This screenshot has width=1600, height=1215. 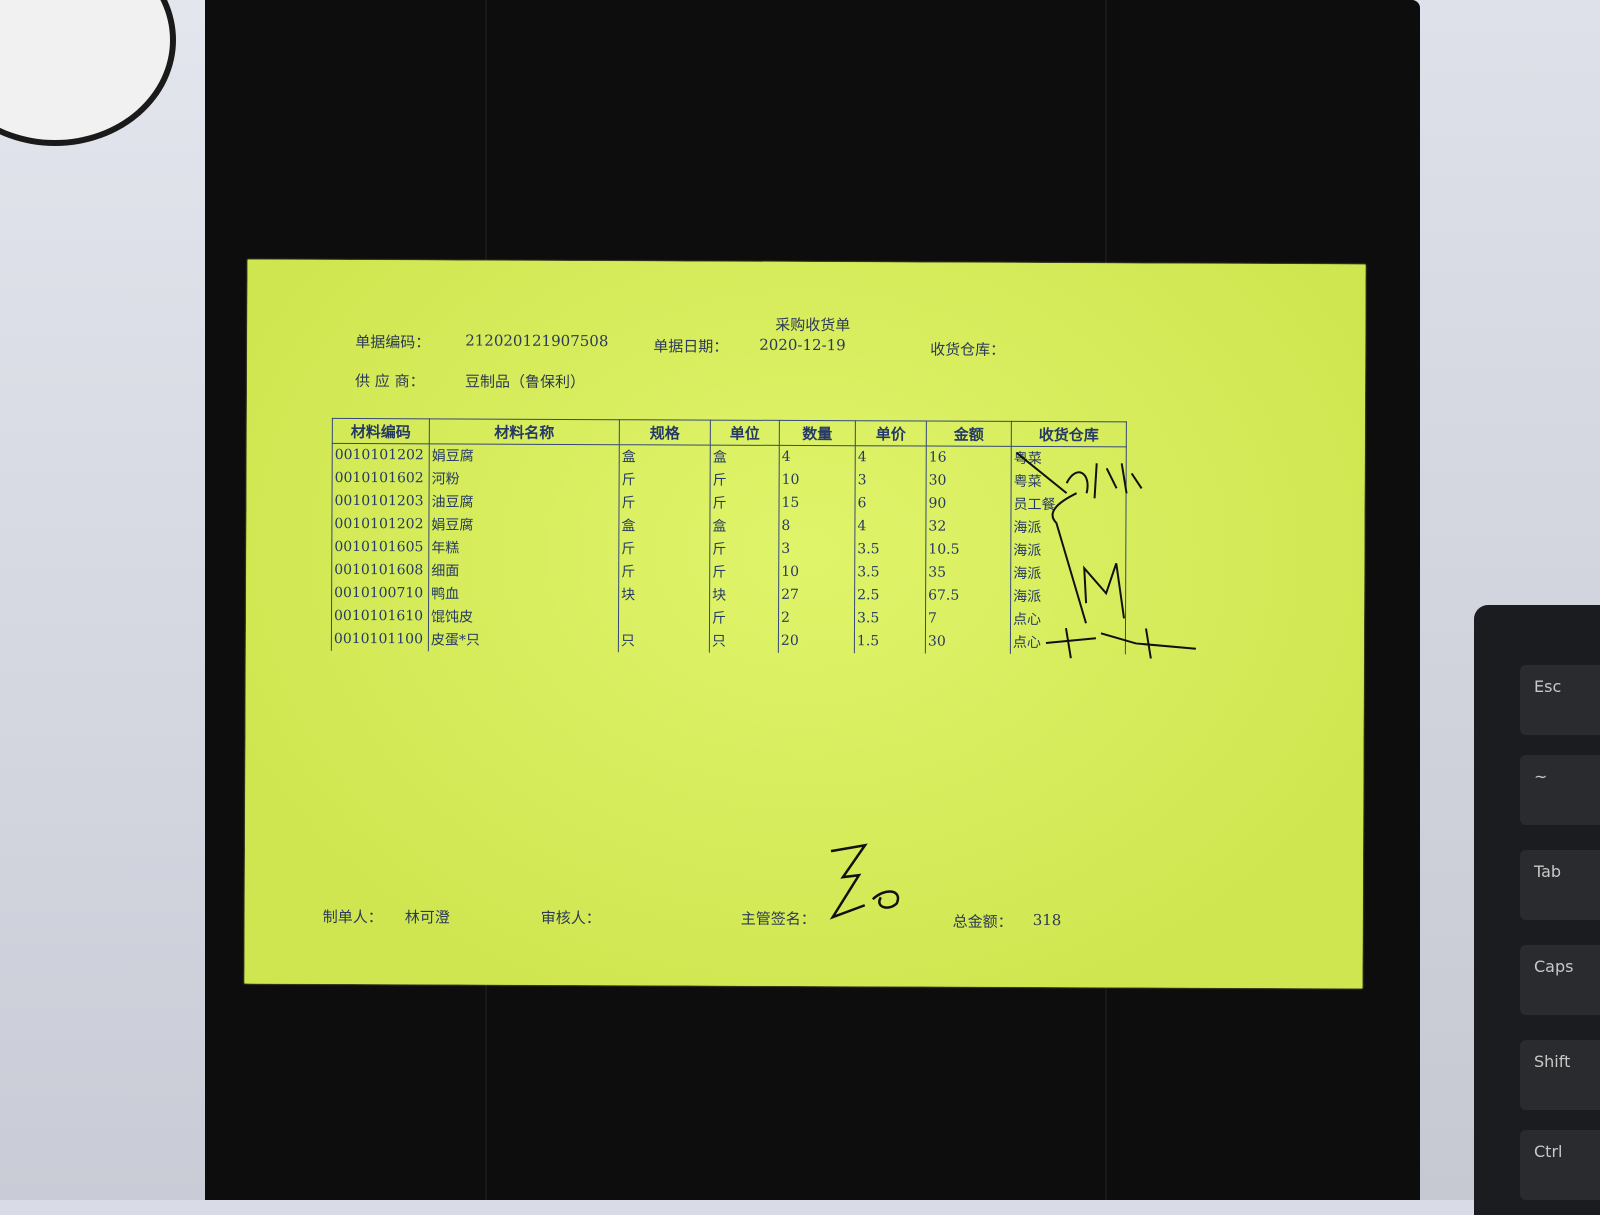 What do you see at coordinates (1560, 1165) in the screenshot?
I see `key-ctrl: Ctrl` at bounding box center [1560, 1165].